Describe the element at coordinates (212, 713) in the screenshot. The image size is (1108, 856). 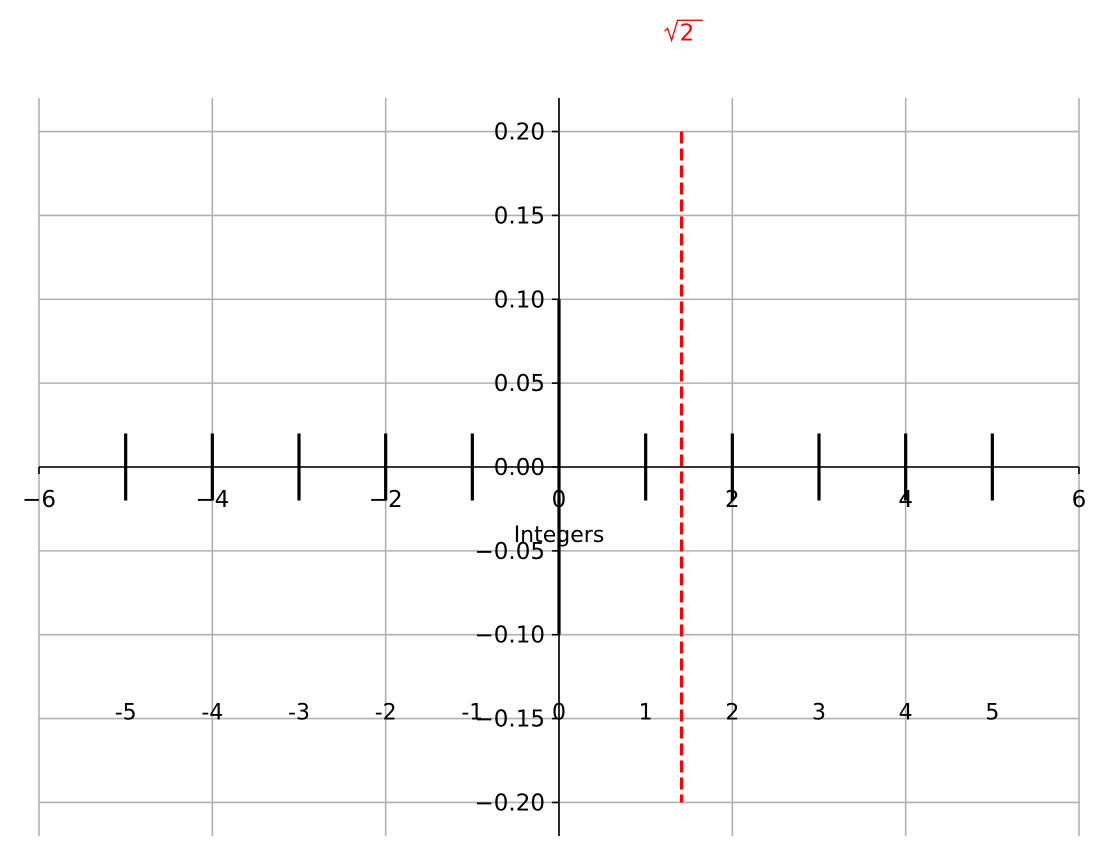
I see `integer-label: -4` at that location.